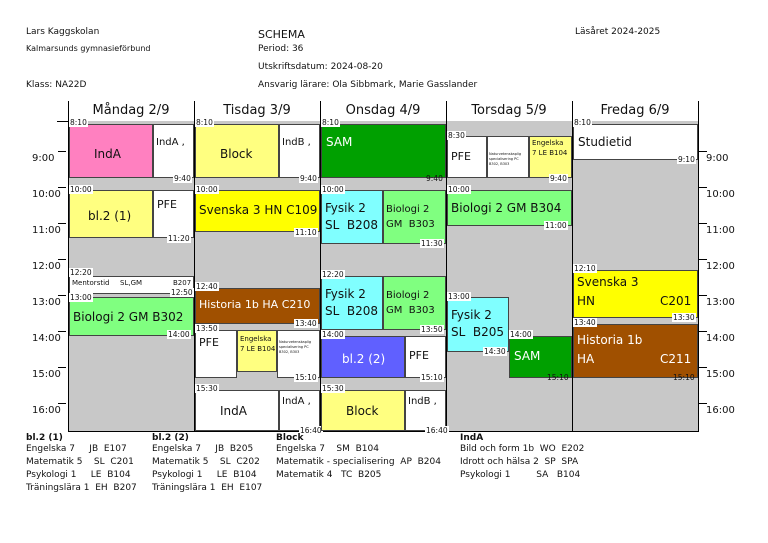 The width and height of the screenshot is (768, 543). Describe the element at coordinates (352, 303) in the screenshot. I see `lesson-wed-fysik-2: Fysik 2 SL B208` at that location.